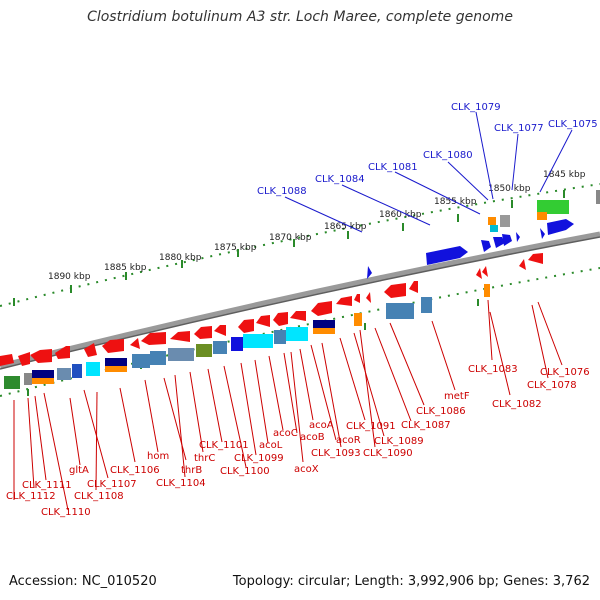 This screenshot has width=600, height=600. What do you see at coordinates (441, 411) in the screenshot?
I see `gene-label: CLK_1086` at bounding box center [441, 411].